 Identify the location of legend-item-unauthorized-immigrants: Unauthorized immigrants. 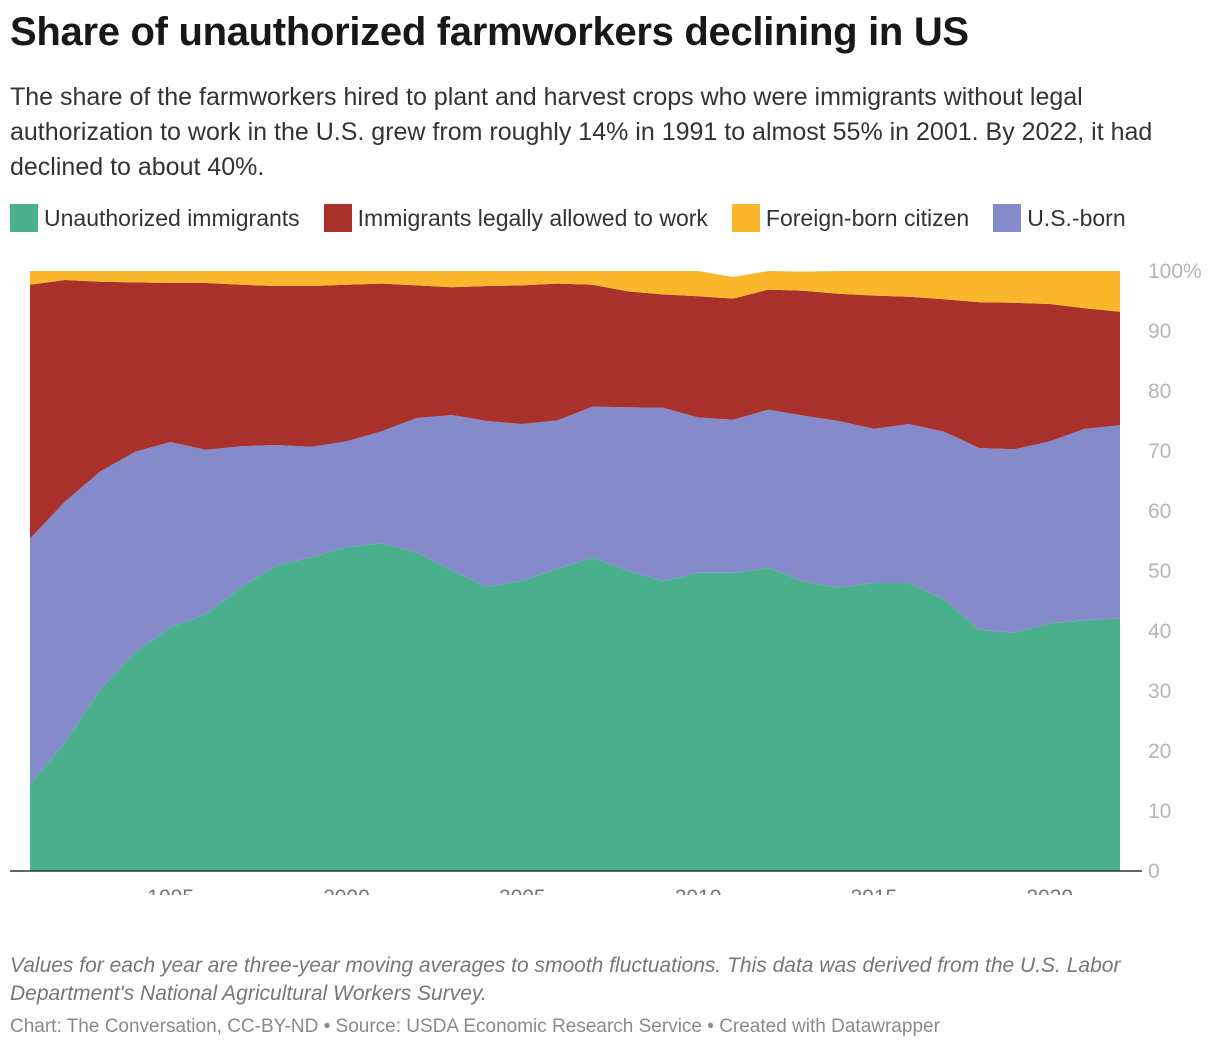
(155, 218).